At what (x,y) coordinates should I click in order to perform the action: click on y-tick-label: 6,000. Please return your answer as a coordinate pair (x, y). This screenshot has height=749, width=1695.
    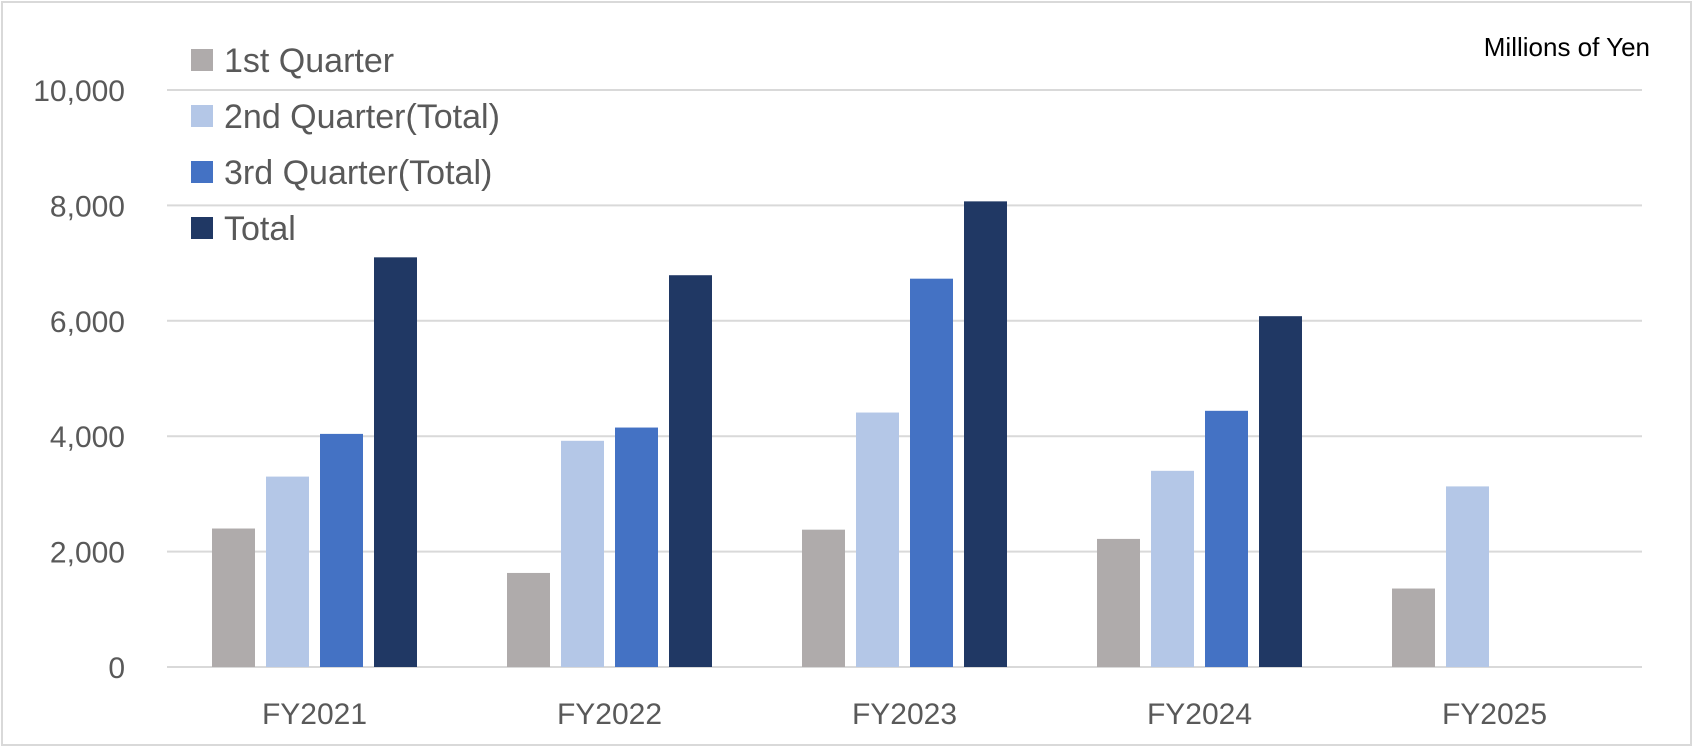
    Looking at the image, I should click on (87, 322).